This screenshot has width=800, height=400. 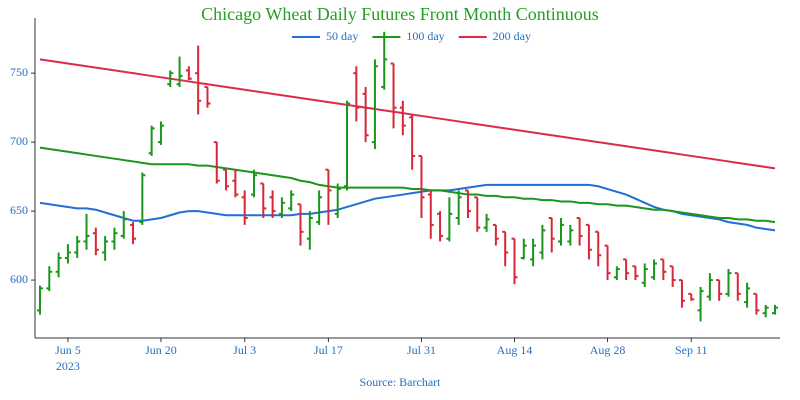 I want to click on x-tick-label: Jul 3, so click(x=244, y=350).